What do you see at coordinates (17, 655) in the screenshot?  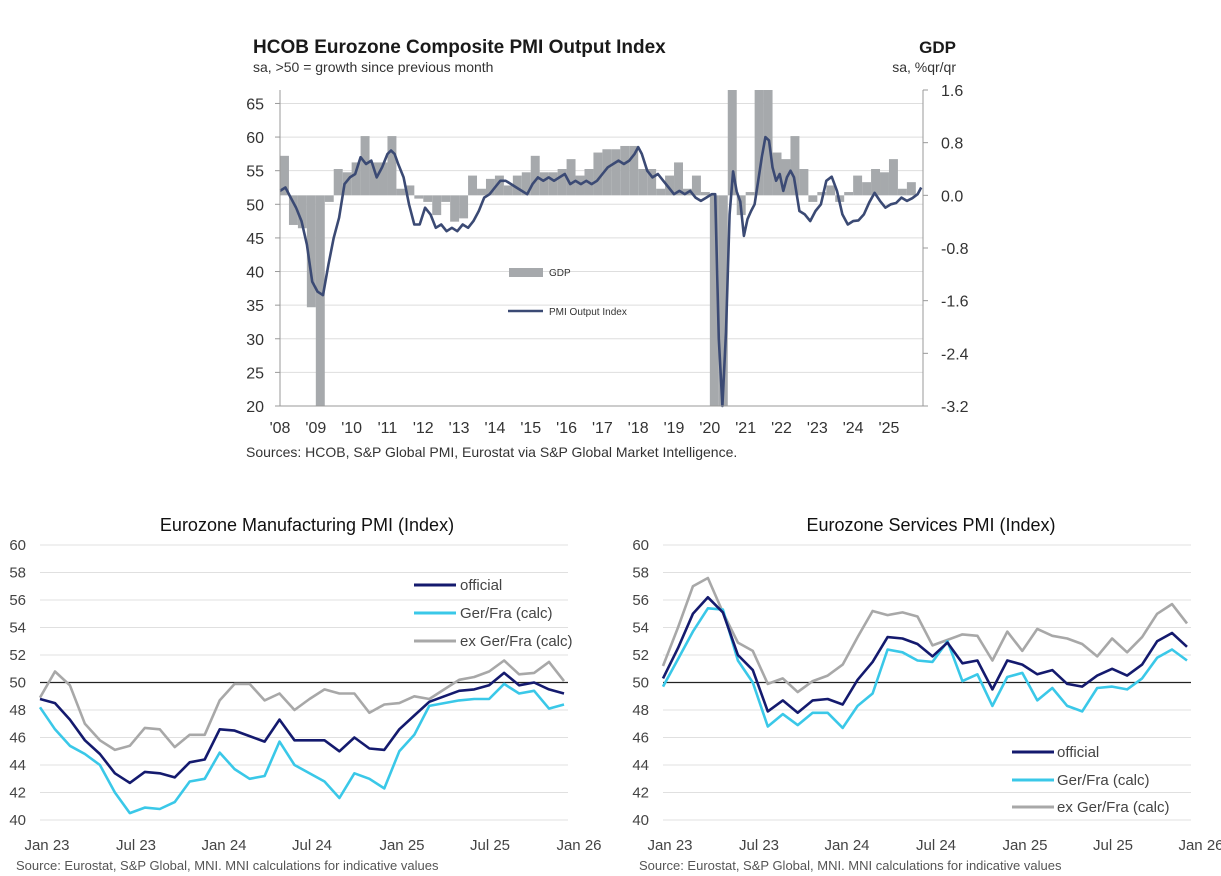 I see `mfg-y-tick-label: 52` at bounding box center [17, 655].